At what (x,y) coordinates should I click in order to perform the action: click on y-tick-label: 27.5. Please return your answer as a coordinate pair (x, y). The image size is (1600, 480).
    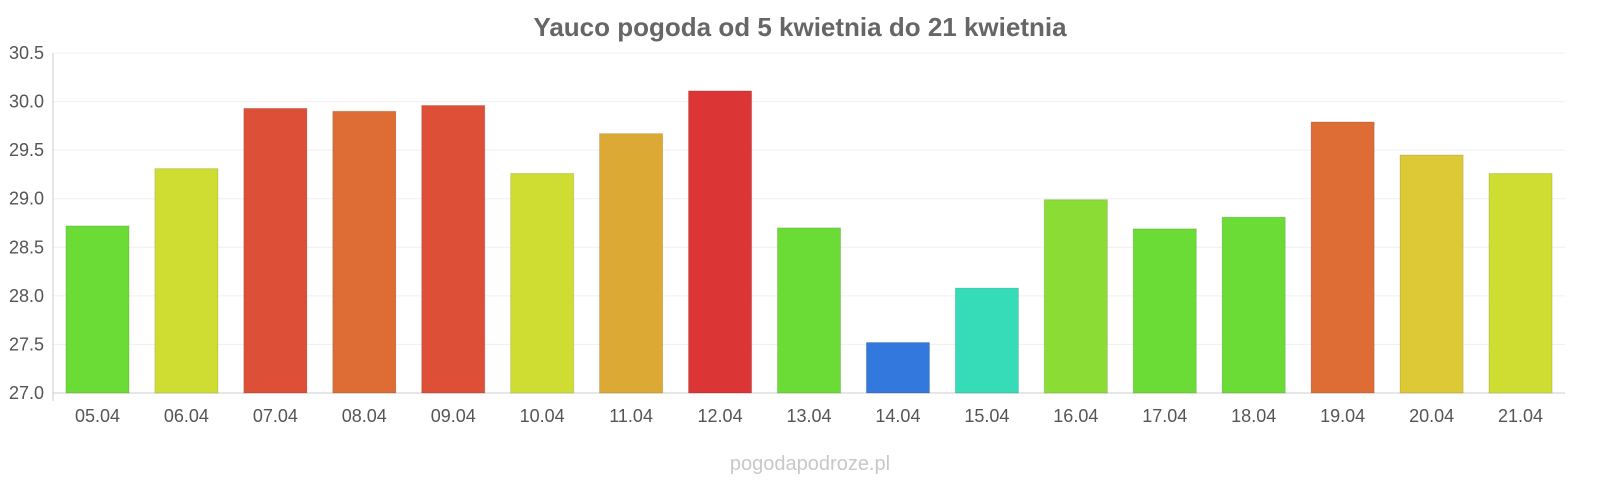
    Looking at the image, I should click on (26, 344).